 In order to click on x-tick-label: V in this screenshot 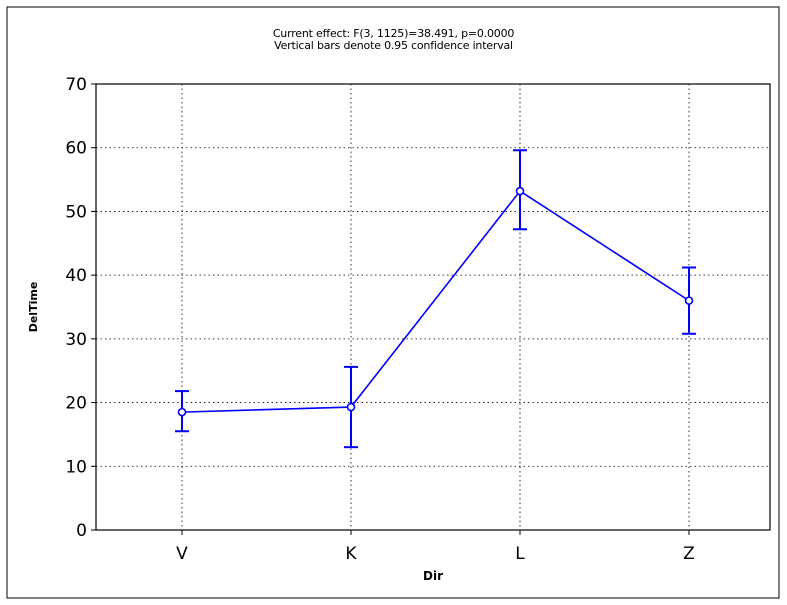, I will do `click(182, 554)`.